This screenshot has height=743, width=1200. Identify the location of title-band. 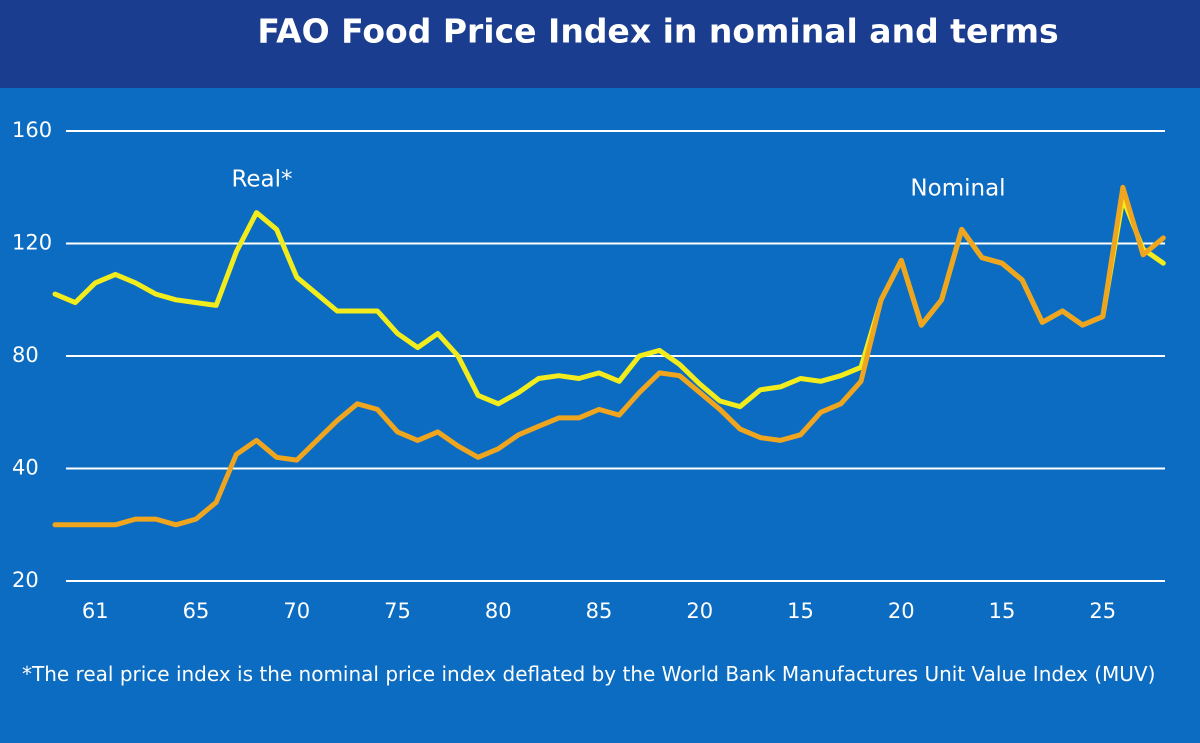
(600, 44).